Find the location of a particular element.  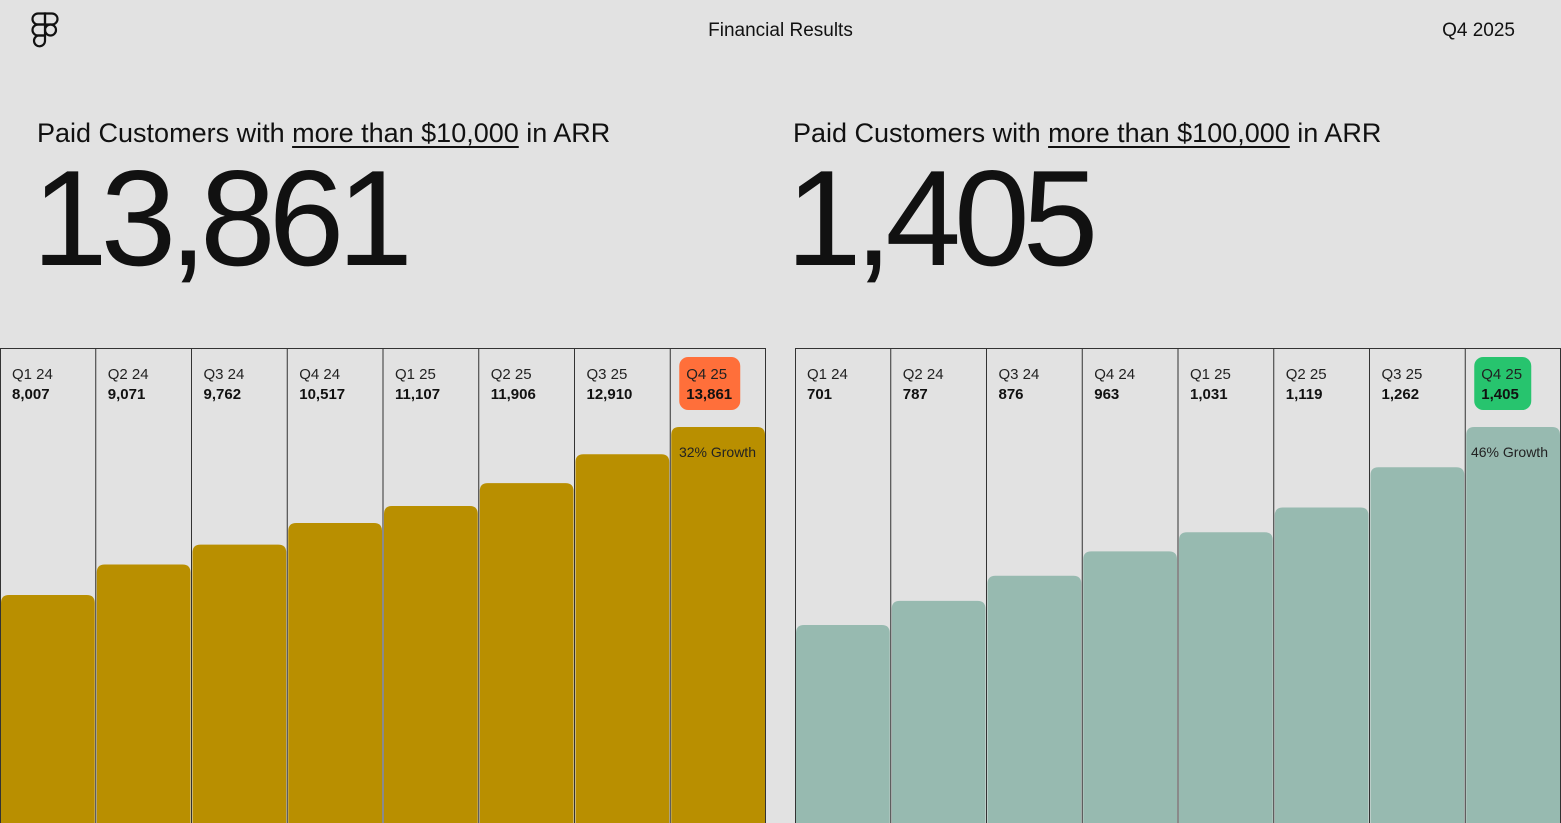

data-label-value: 876 is located at coordinates (1011, 394).